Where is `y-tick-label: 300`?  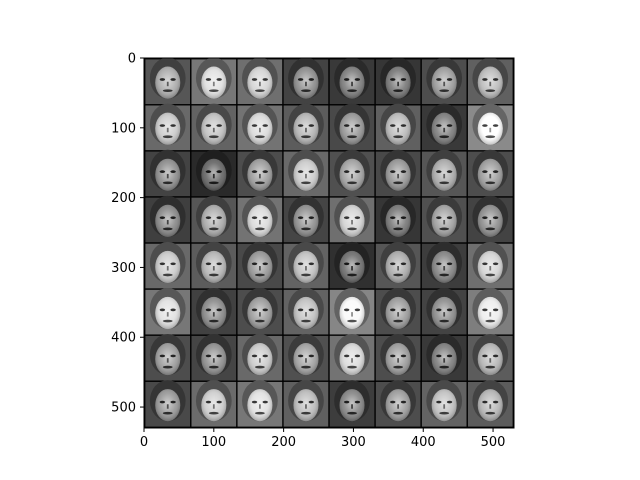
y-tick-label: 300 is located at coordinates (123, 268).